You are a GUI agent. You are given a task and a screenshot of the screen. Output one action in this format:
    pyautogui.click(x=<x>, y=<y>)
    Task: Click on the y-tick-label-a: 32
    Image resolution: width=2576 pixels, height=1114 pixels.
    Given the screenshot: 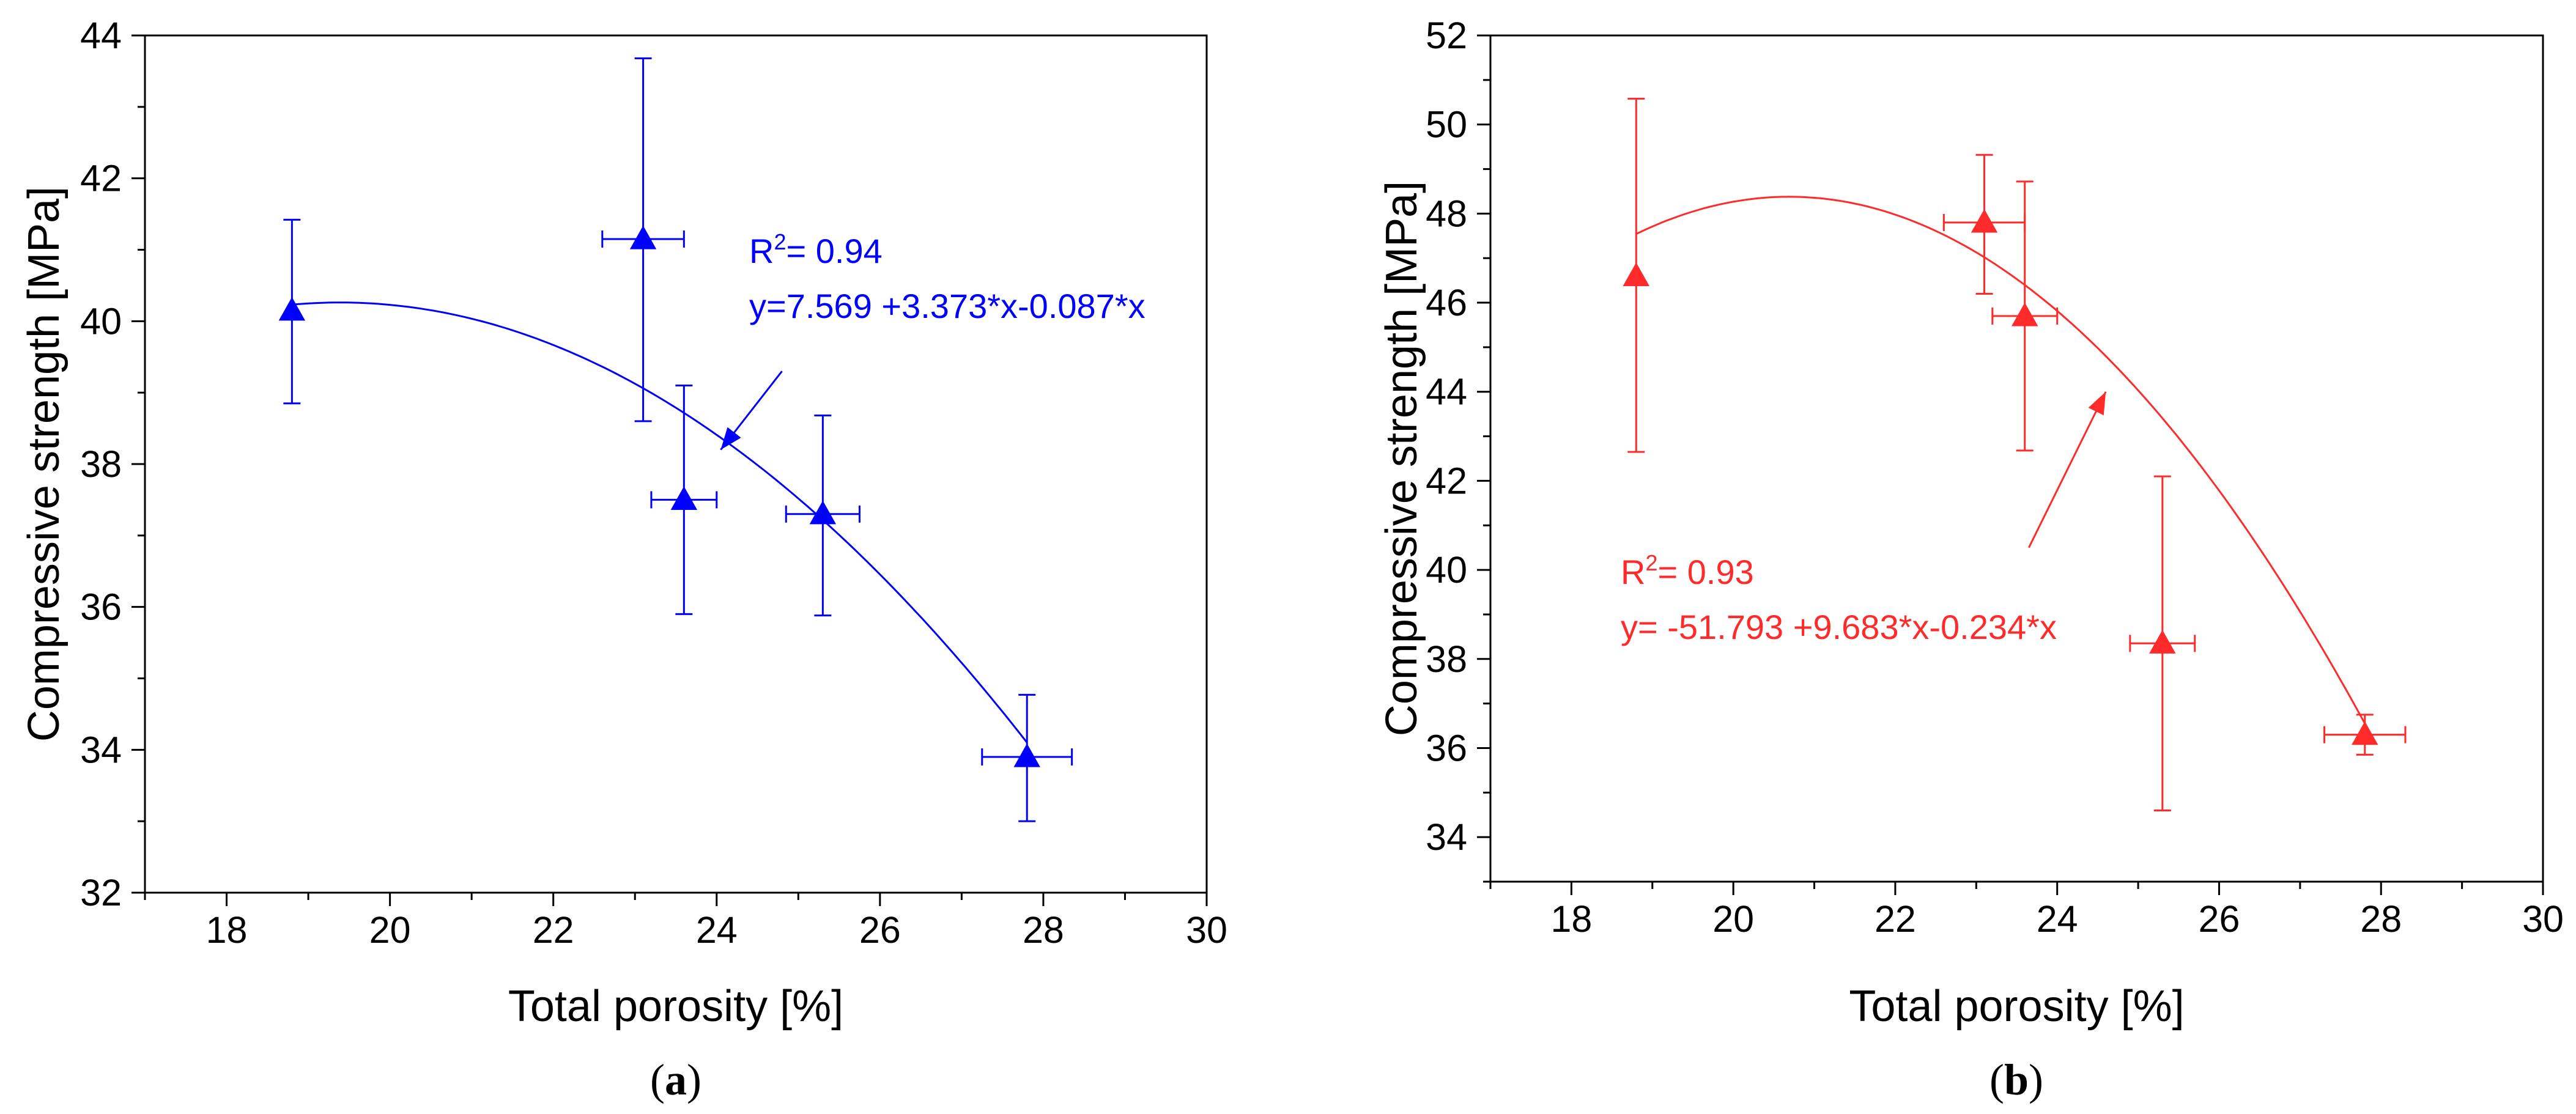 What is the action you would take?
    pyautogui.click(x=101, y=892)
    